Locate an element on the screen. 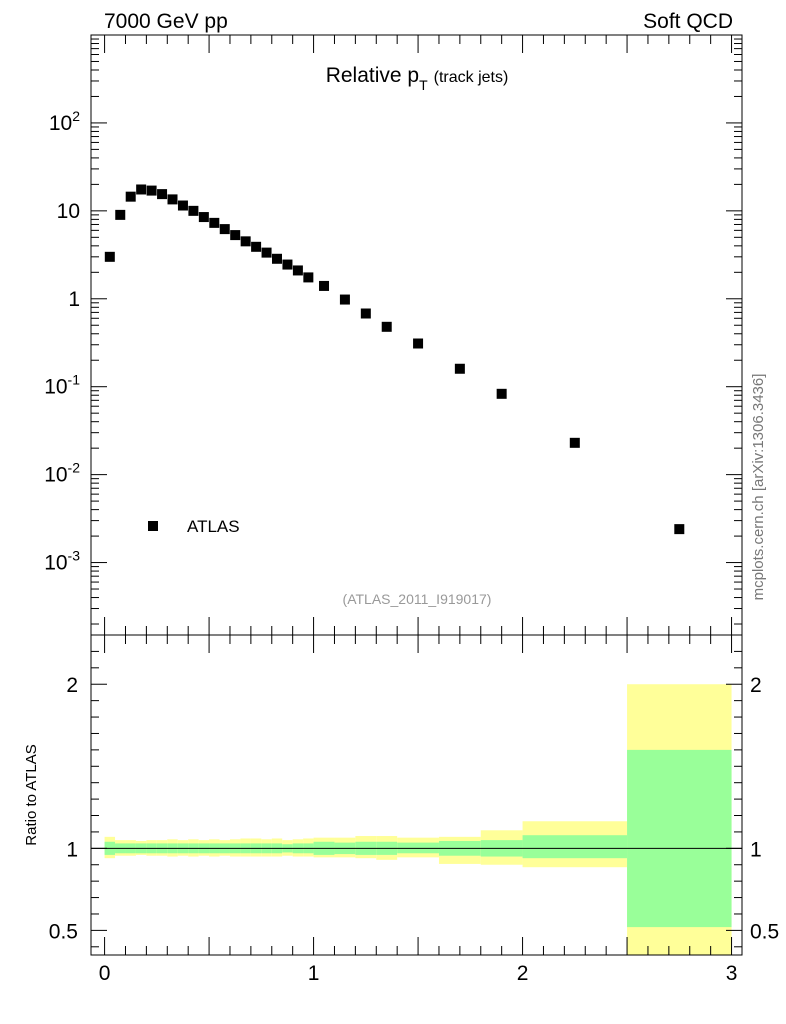 This screenshot has width=786, height=1024. analysis-label: (ATLAS_2011_I919017) is located at coordinates (417, 599).